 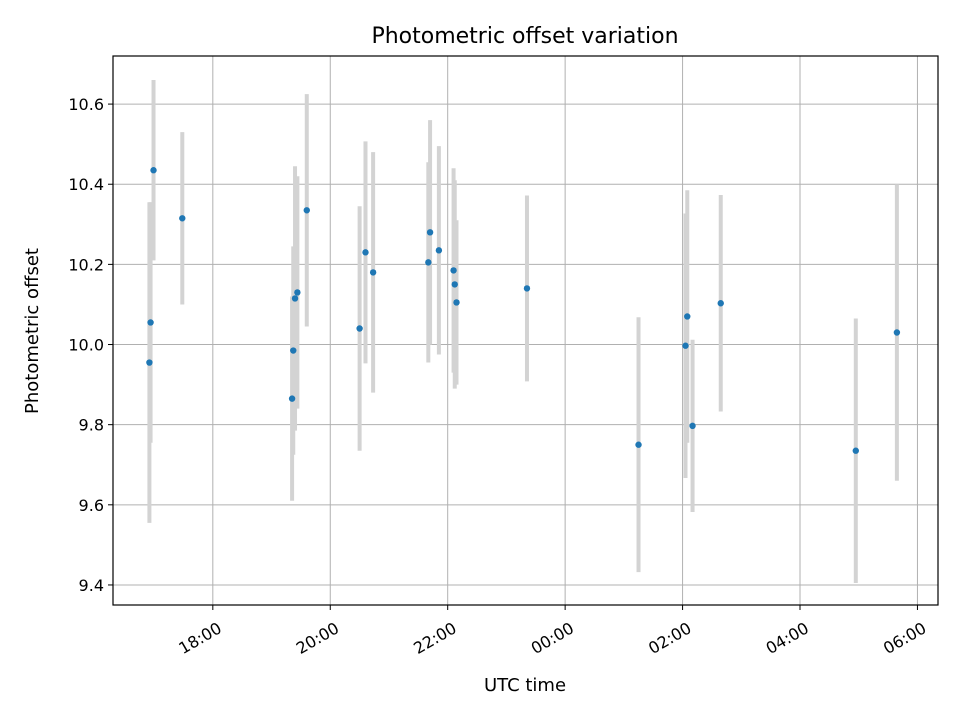 What do you see at coordinates (904, 638) in the screenshot?
I see `x-tick-label: 06:00` at bounding box center [904, 638].